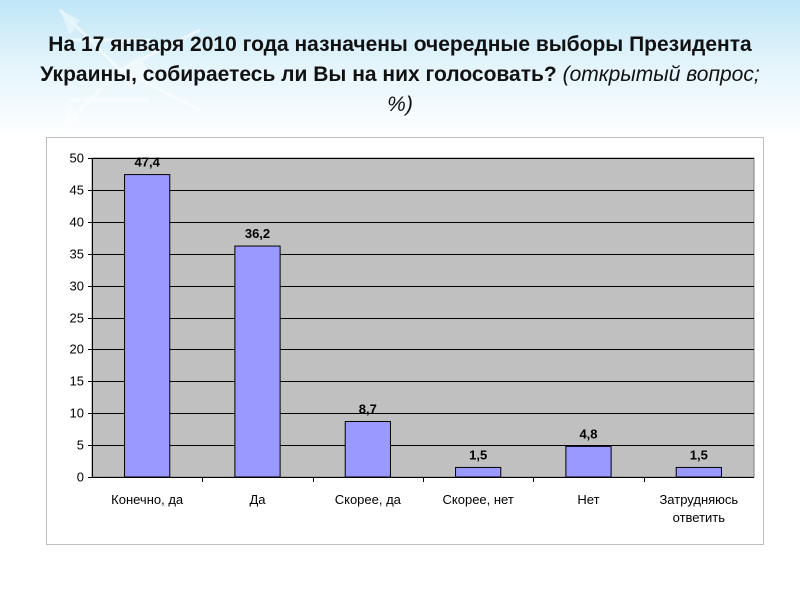 The image size is (800, 600). I want to click on title-subtitle: (открытый вопрос; %), so click(573, 89).